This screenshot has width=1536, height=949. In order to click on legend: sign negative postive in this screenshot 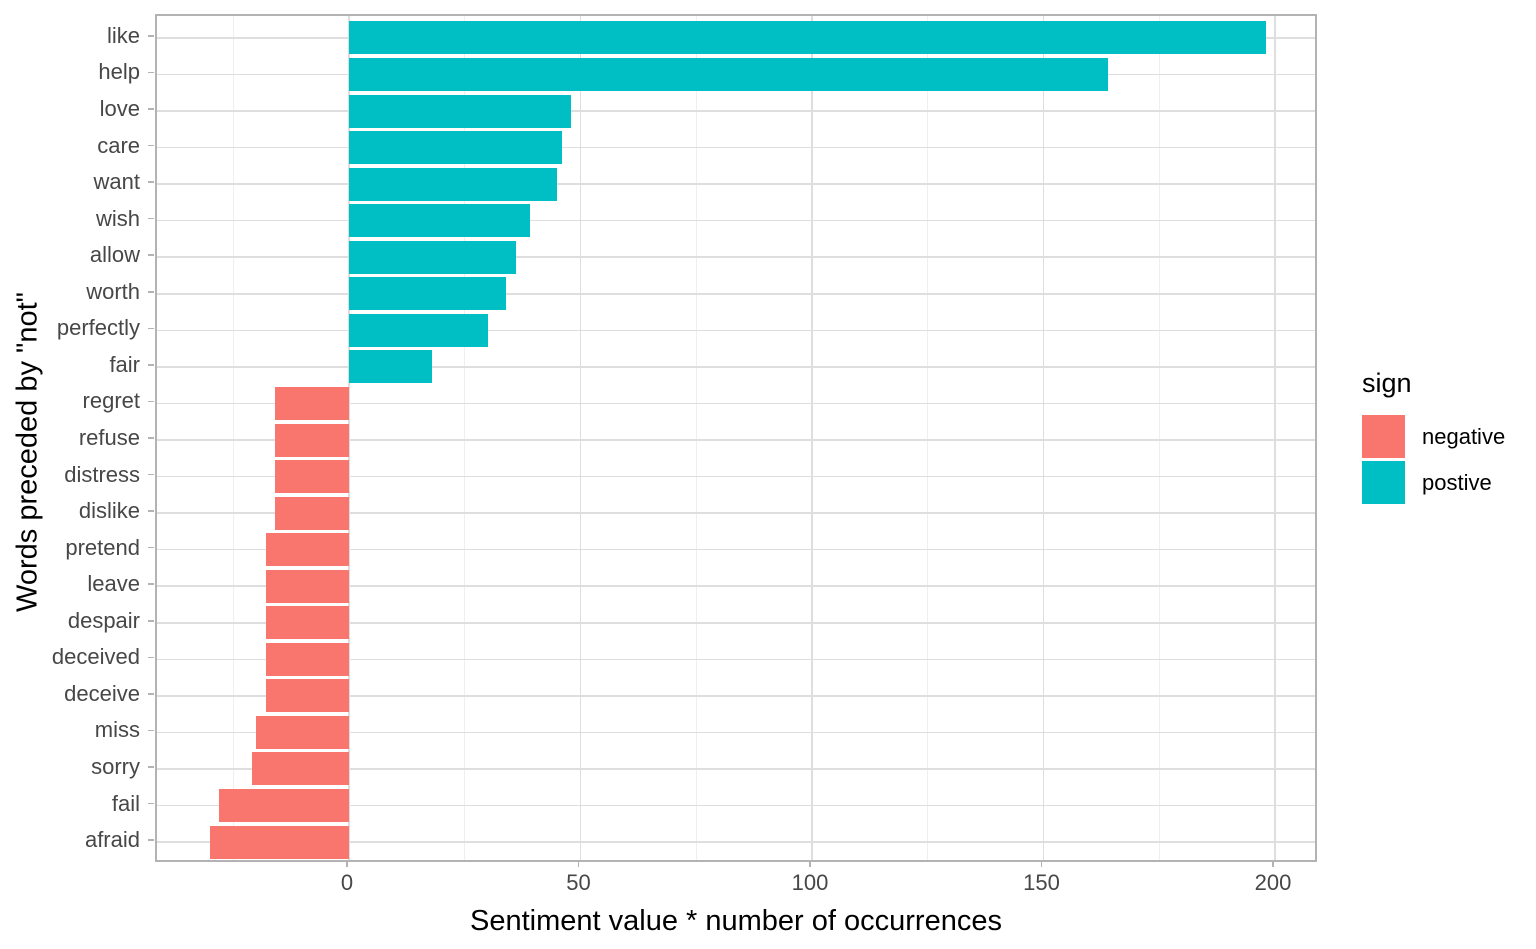, I will do `click(1433, 437)`.